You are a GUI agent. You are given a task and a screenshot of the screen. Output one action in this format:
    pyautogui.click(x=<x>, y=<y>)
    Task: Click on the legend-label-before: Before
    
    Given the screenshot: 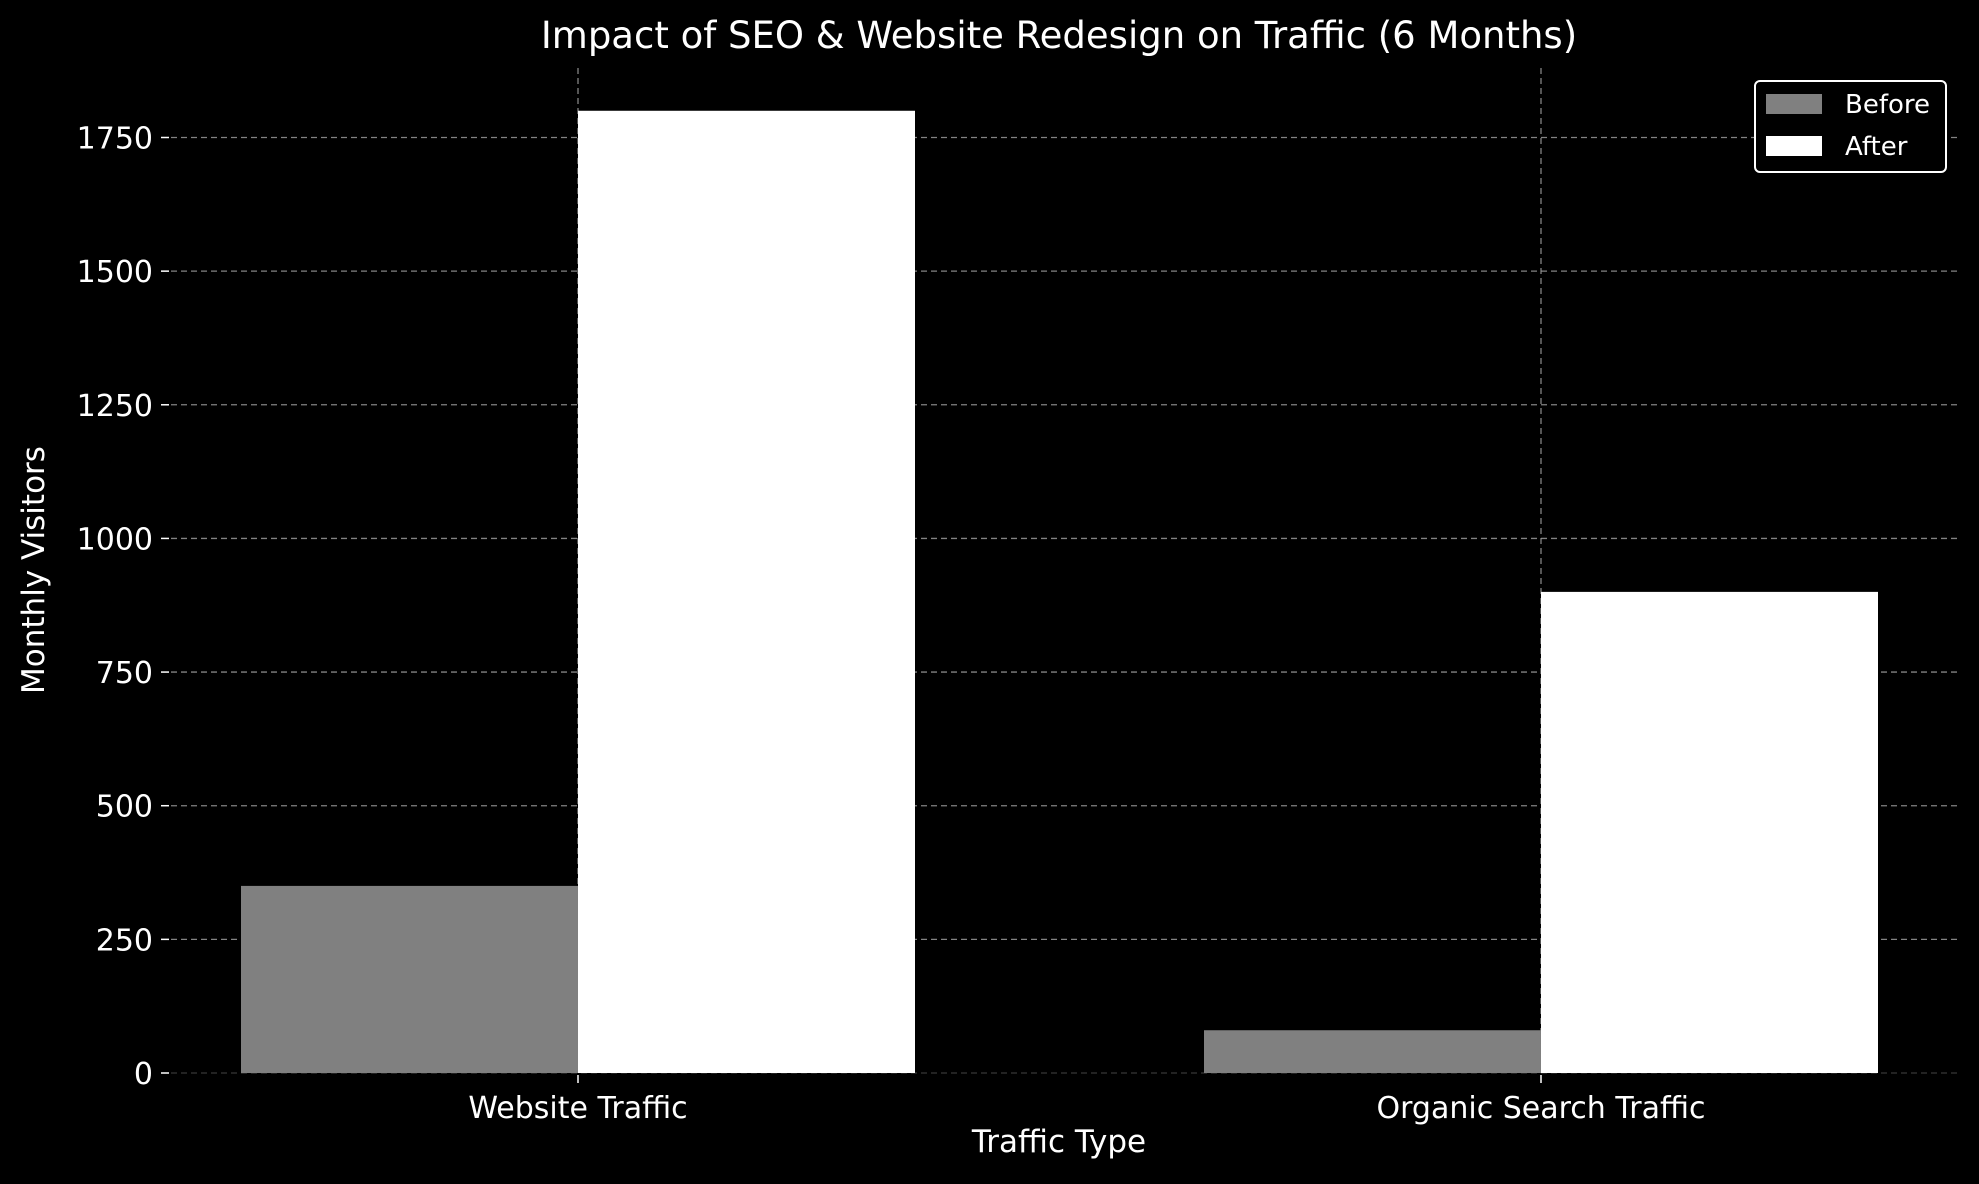 What is the action you would take?
    pyautogui.click(x=1887, y=105)
    